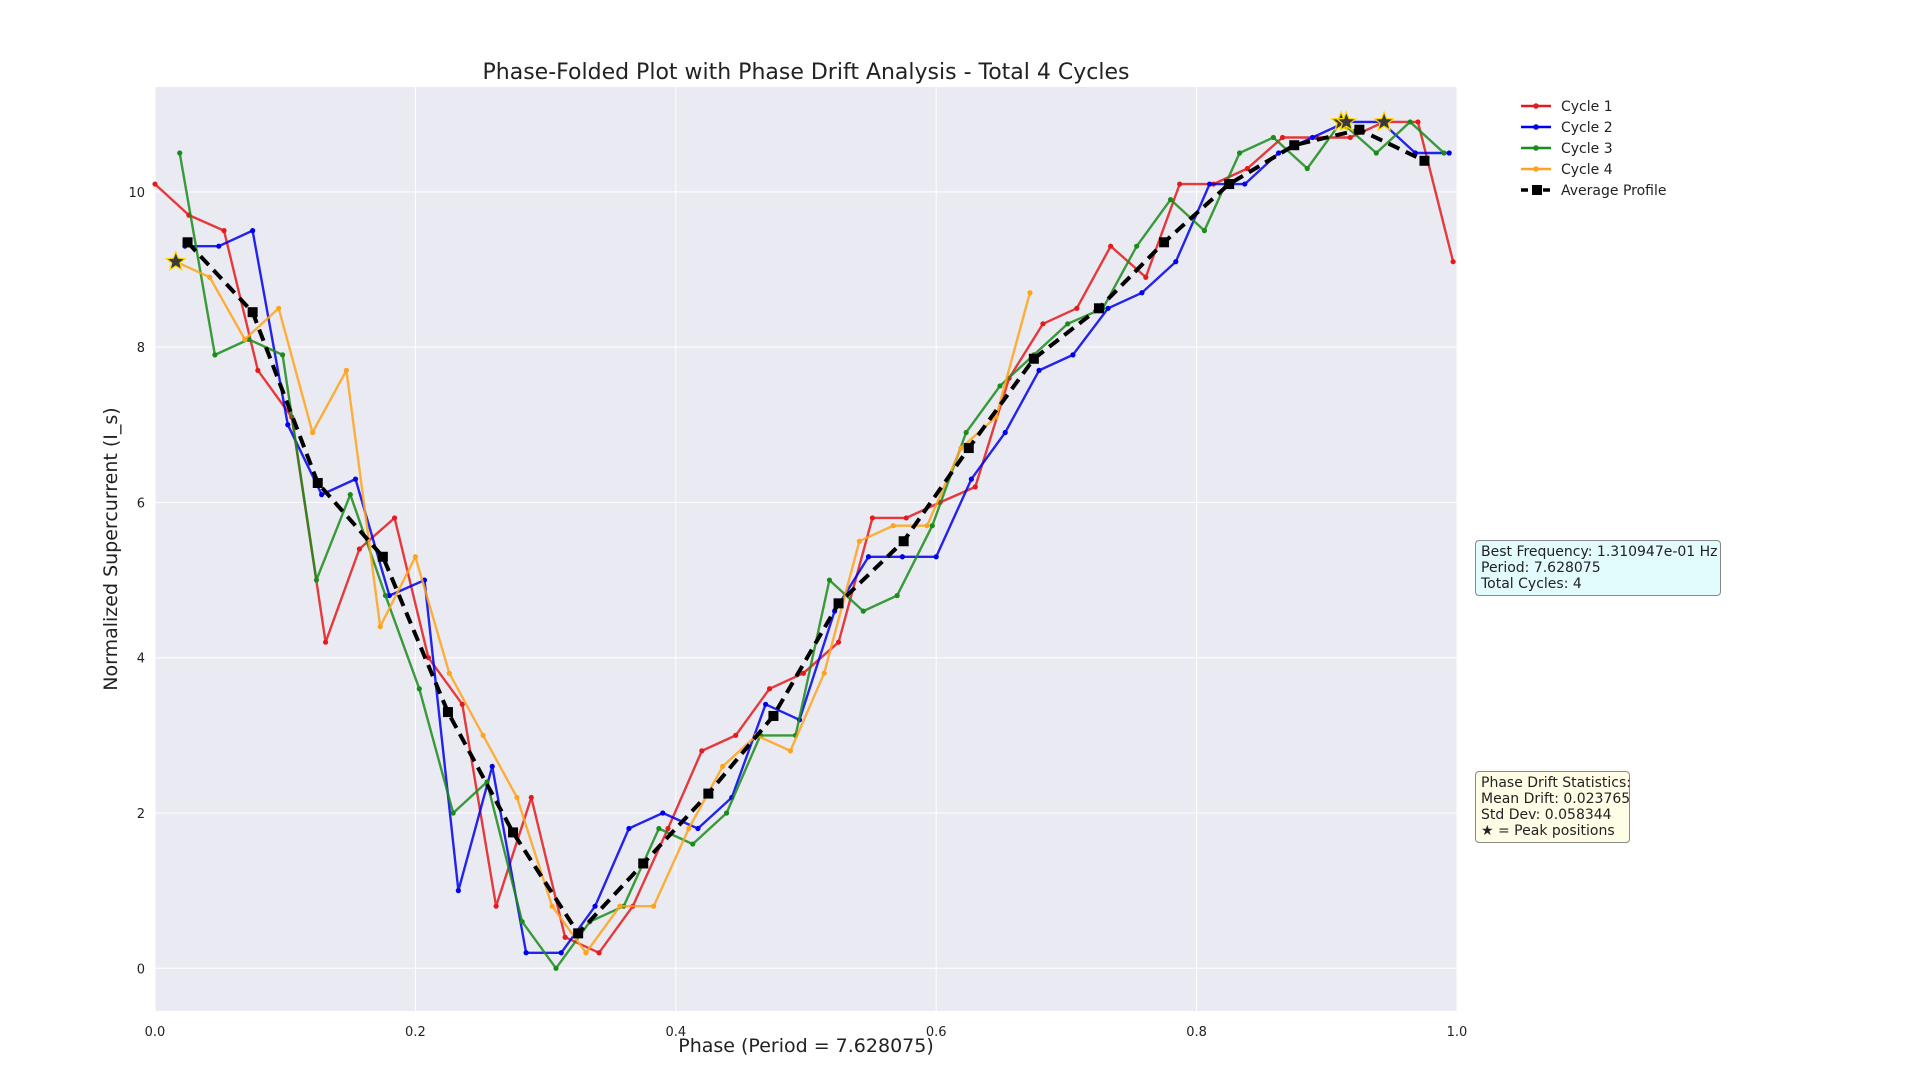 This screenshot has width=1920, height=1085. What do you see at coordinates (780, 191) in the screenshot?
I see `peak-markers` at bounding box center [780, 191].